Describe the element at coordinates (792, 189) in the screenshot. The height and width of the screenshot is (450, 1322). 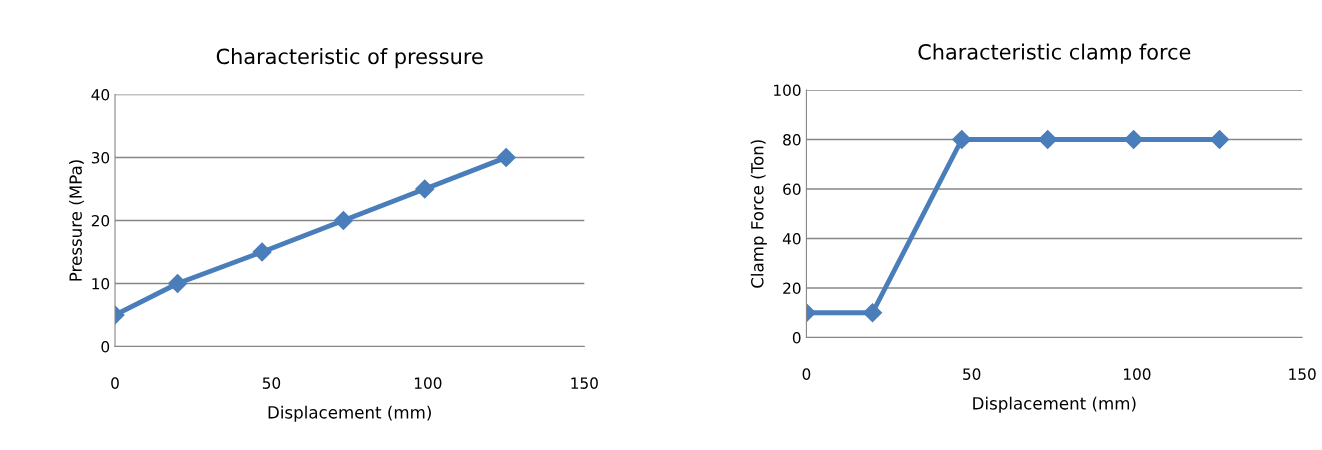
I see `y-tick-label: 60` at that location.